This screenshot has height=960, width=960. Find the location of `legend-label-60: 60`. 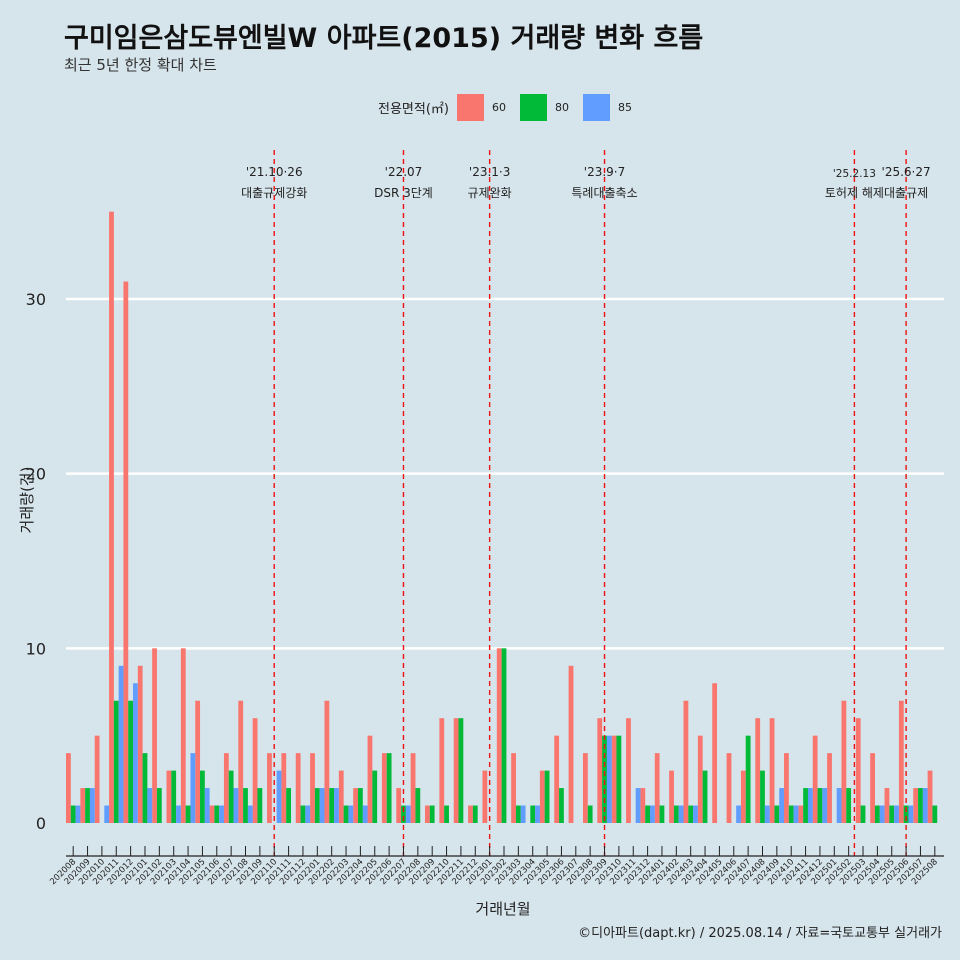

legend-label-60: 60 is located at coordinates (498, 107).